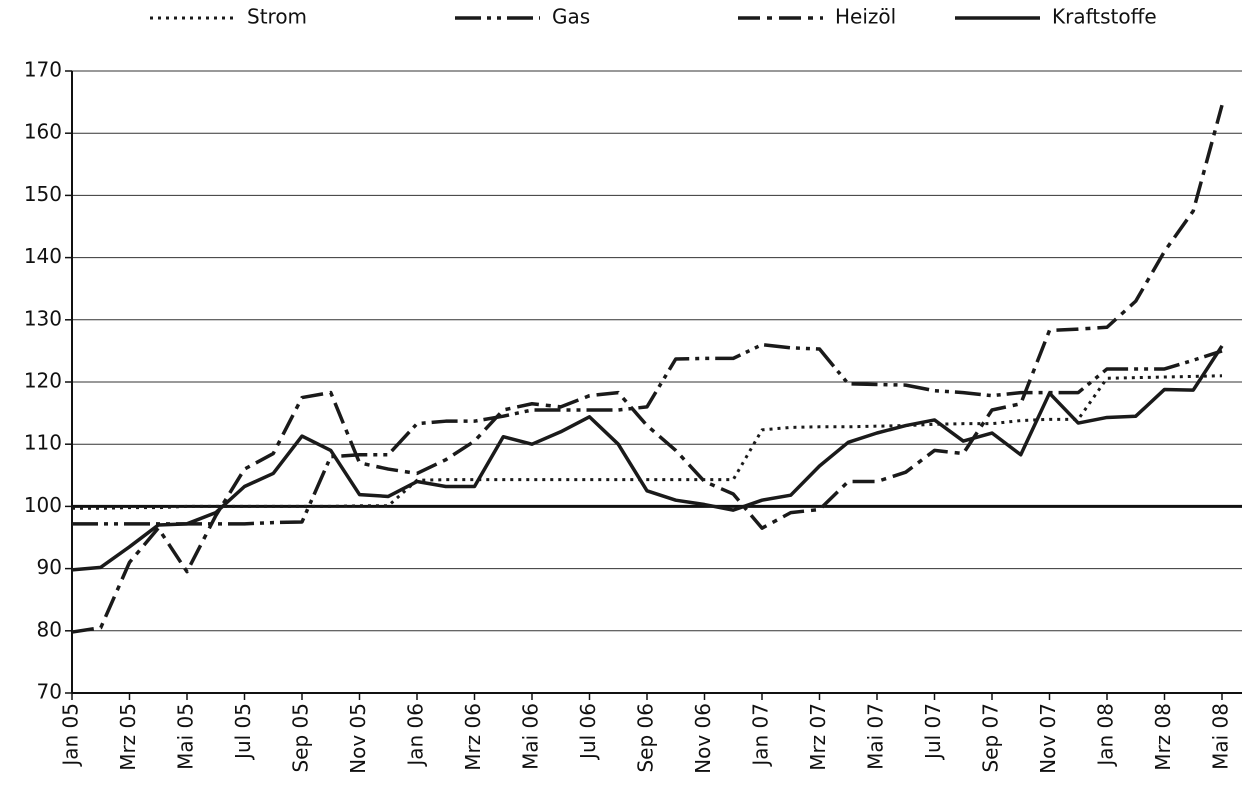  I want to click on legend-label: Heizöl, so click(865, 17).